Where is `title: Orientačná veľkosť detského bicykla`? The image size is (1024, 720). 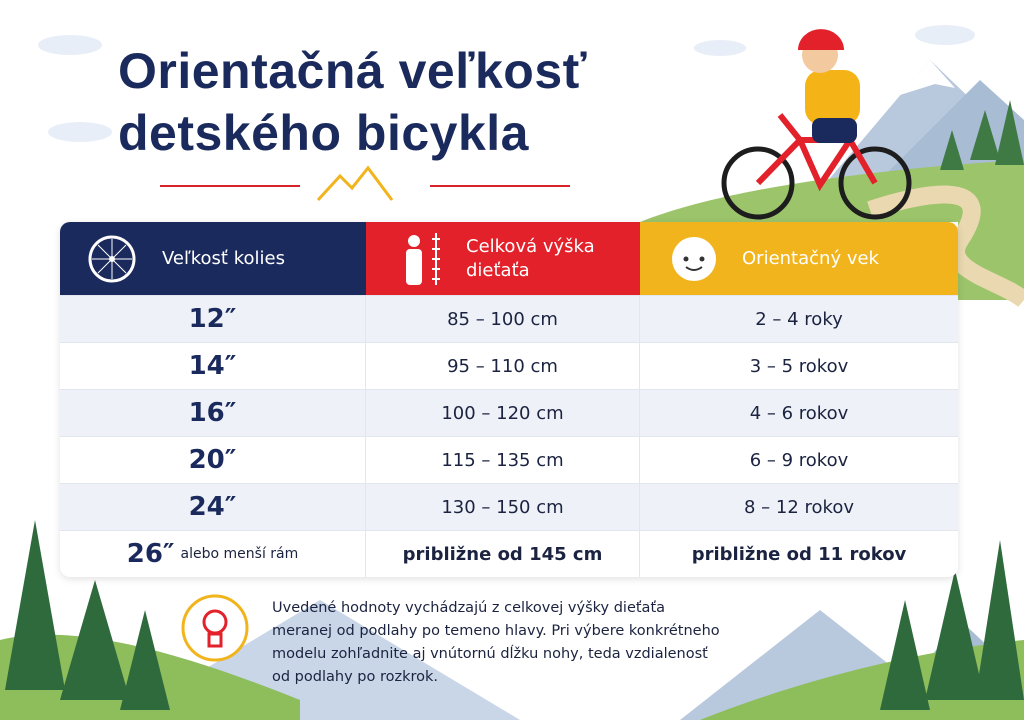 title: Orientačná veľkosť detského bicykla is located at coordinates (352, 102).